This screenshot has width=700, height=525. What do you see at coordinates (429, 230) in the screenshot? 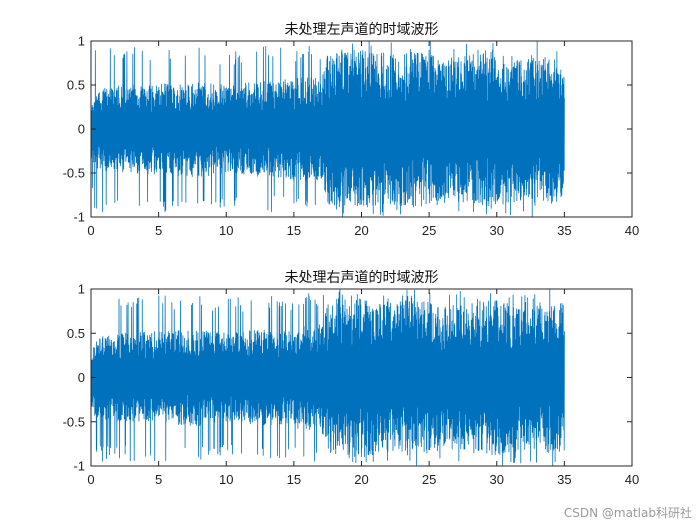
I see `left-channel-xtick-label: 25` at bounding box center [429, 230].